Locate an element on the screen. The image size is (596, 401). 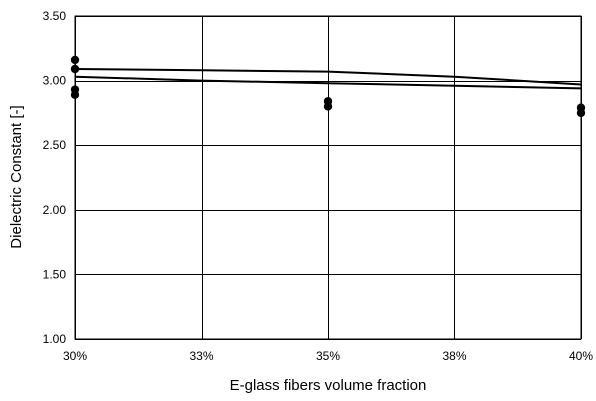
x-tick-label: 35% is located at coordinates (328, 356).